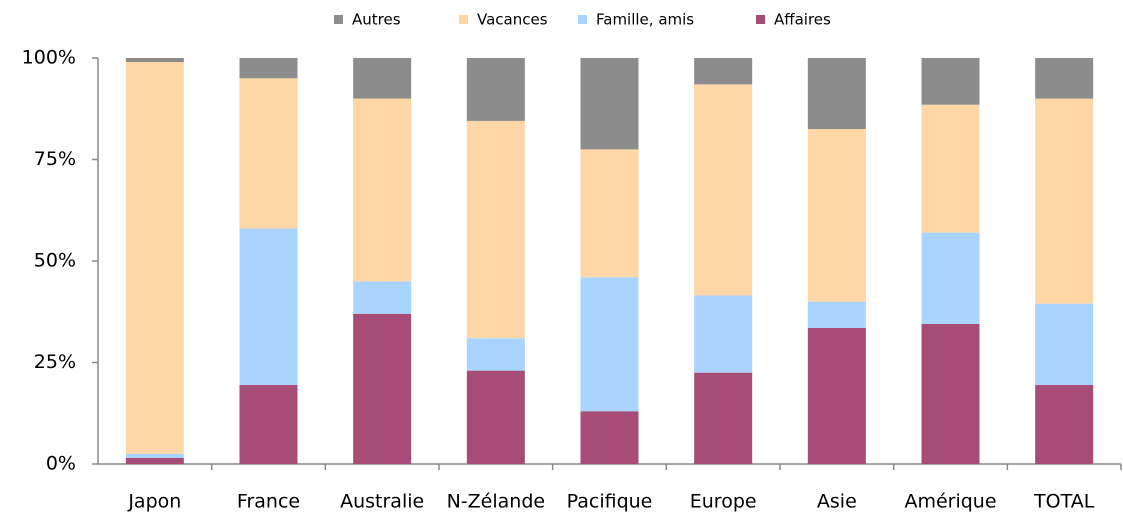 This screenshot has width=1123, height=523. I want to click on legend-label: Famille, amis, so click(645, 20).